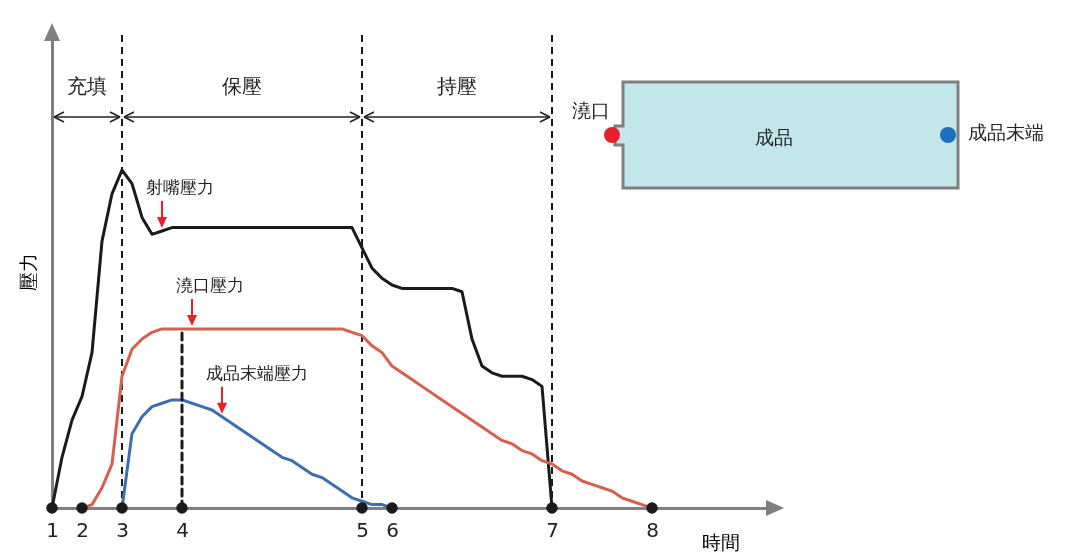  I want to click on text: 充填, so click(87, 86).